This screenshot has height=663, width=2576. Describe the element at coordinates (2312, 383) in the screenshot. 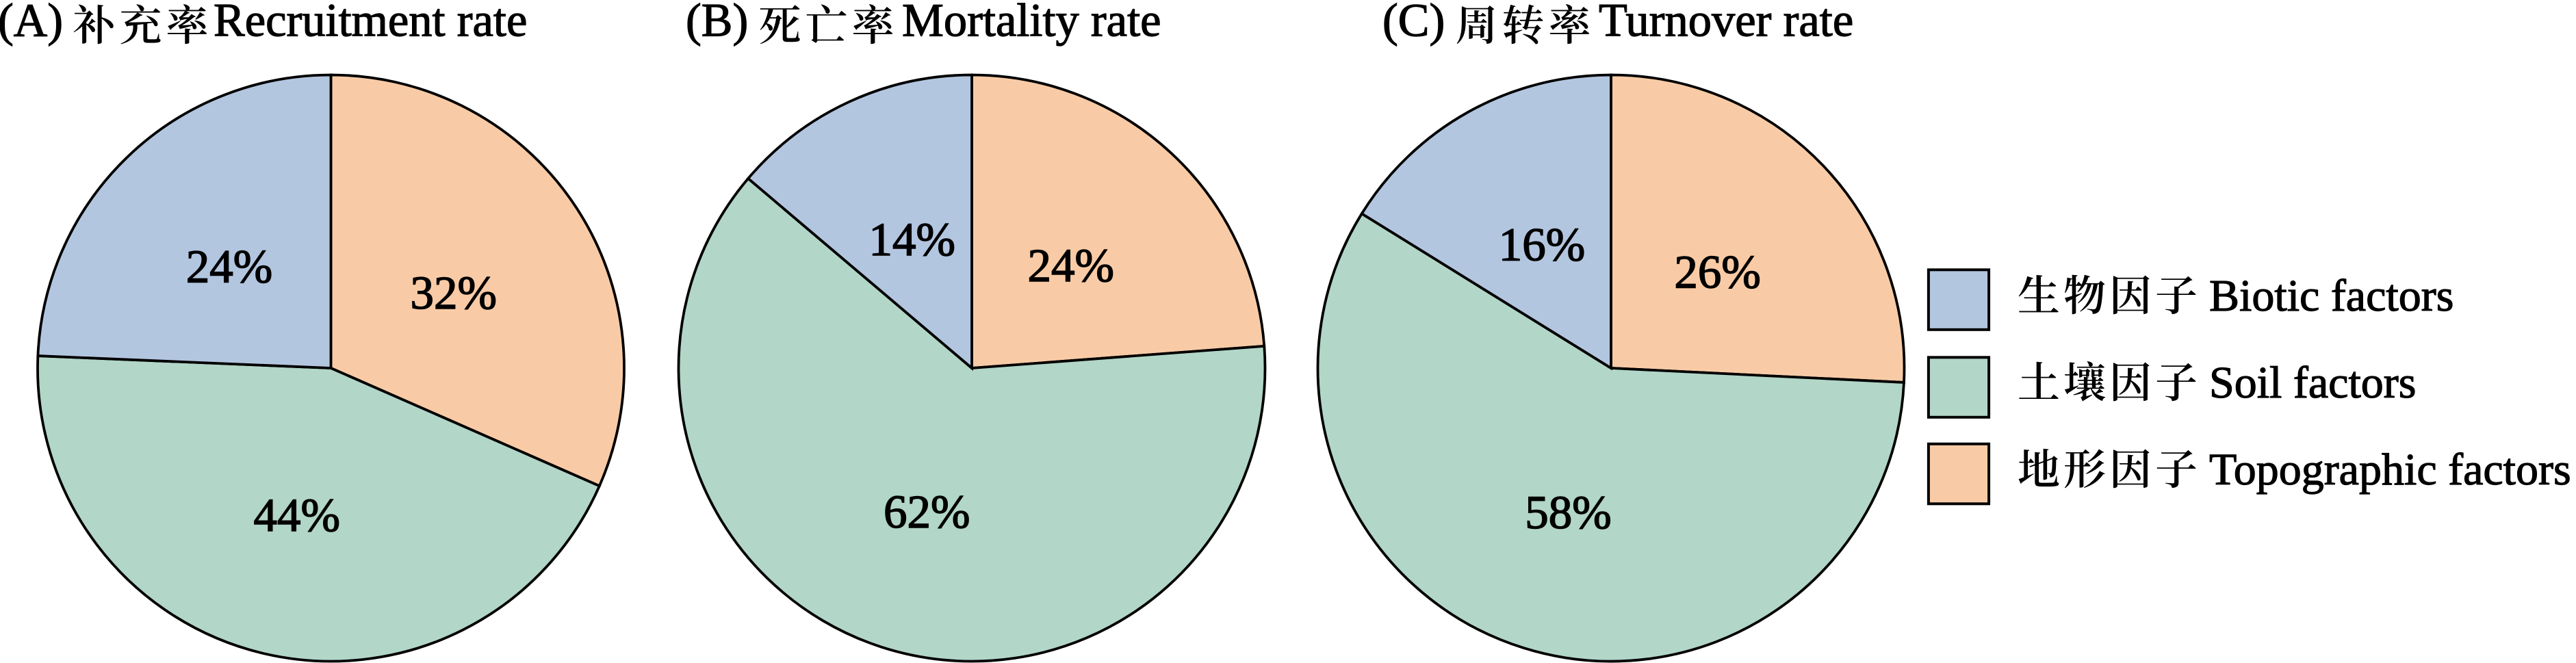

I see `svg-text: Soil factors` at that location.